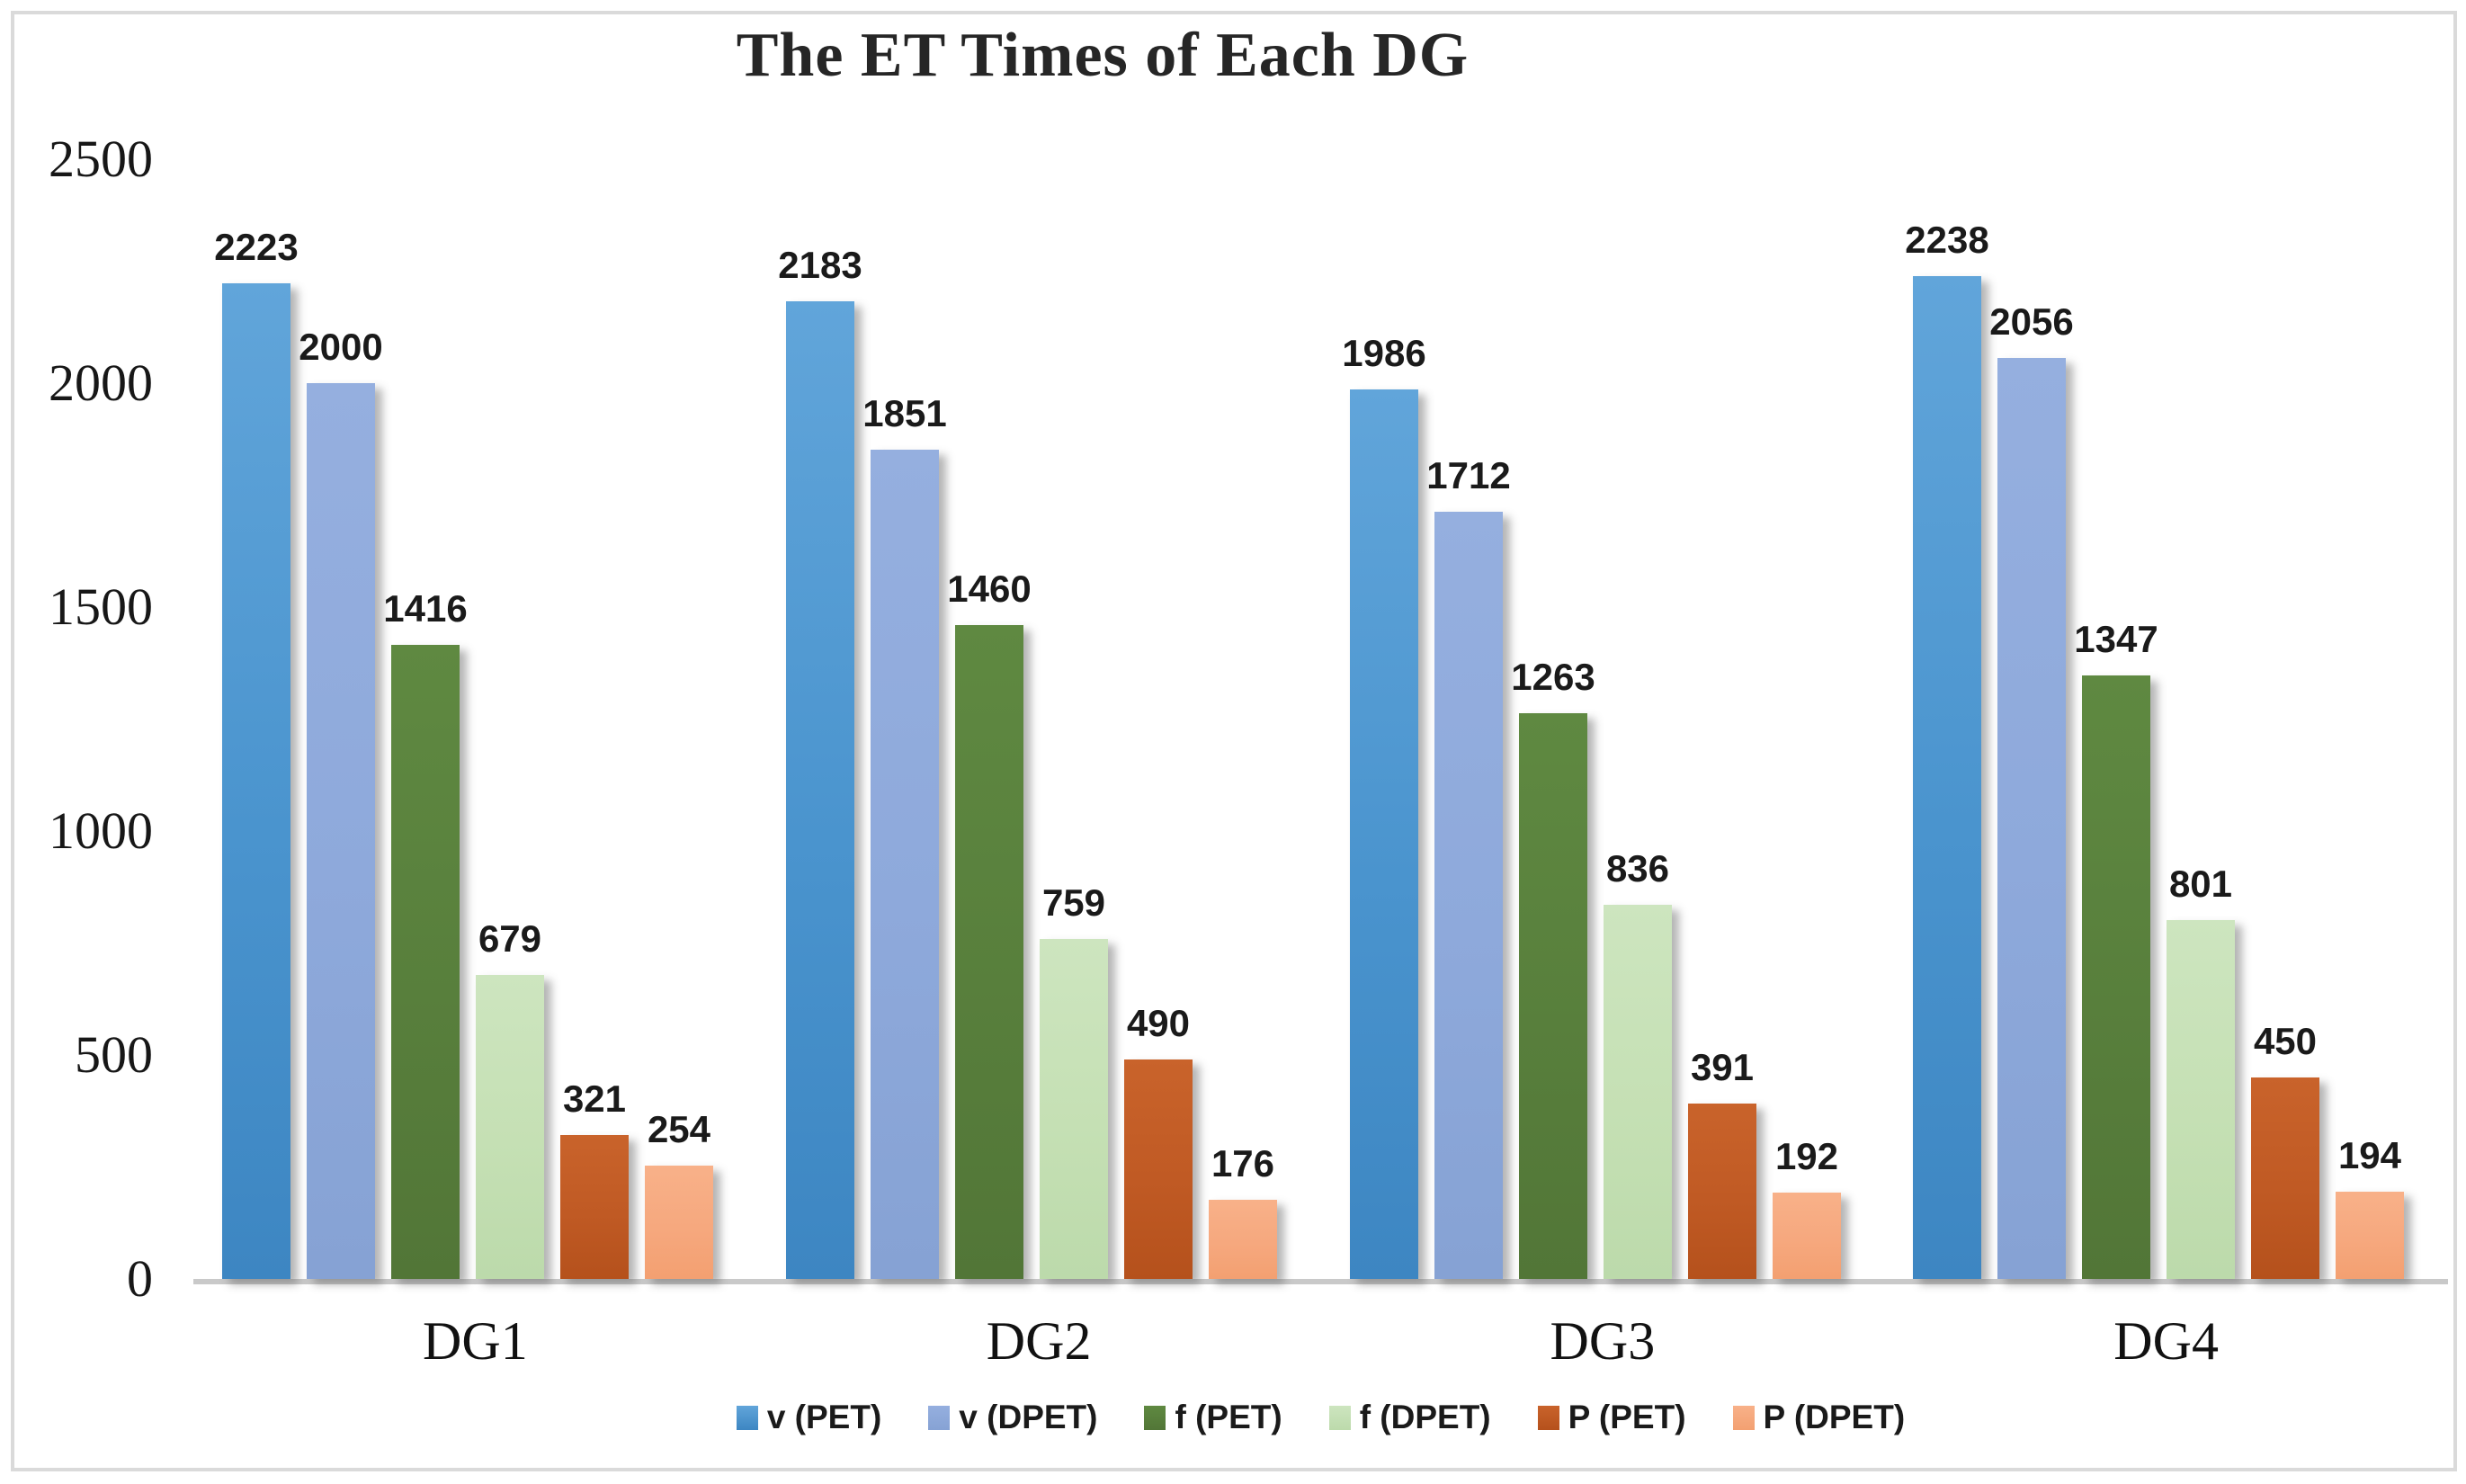 The image size is (2466, 1484). Describe the element at coordinates (2116, 977) in the screenshot. I see `bar-f-pet-dg4` at that location.